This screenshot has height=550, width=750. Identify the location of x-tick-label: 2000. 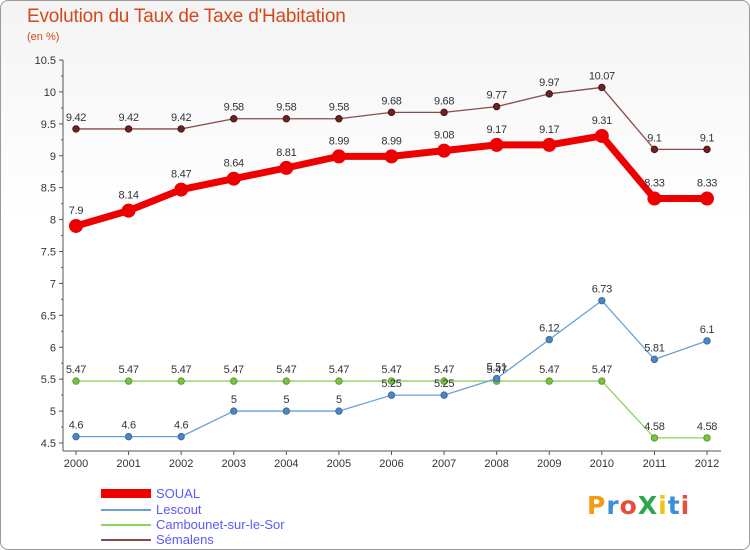
(76, 464).